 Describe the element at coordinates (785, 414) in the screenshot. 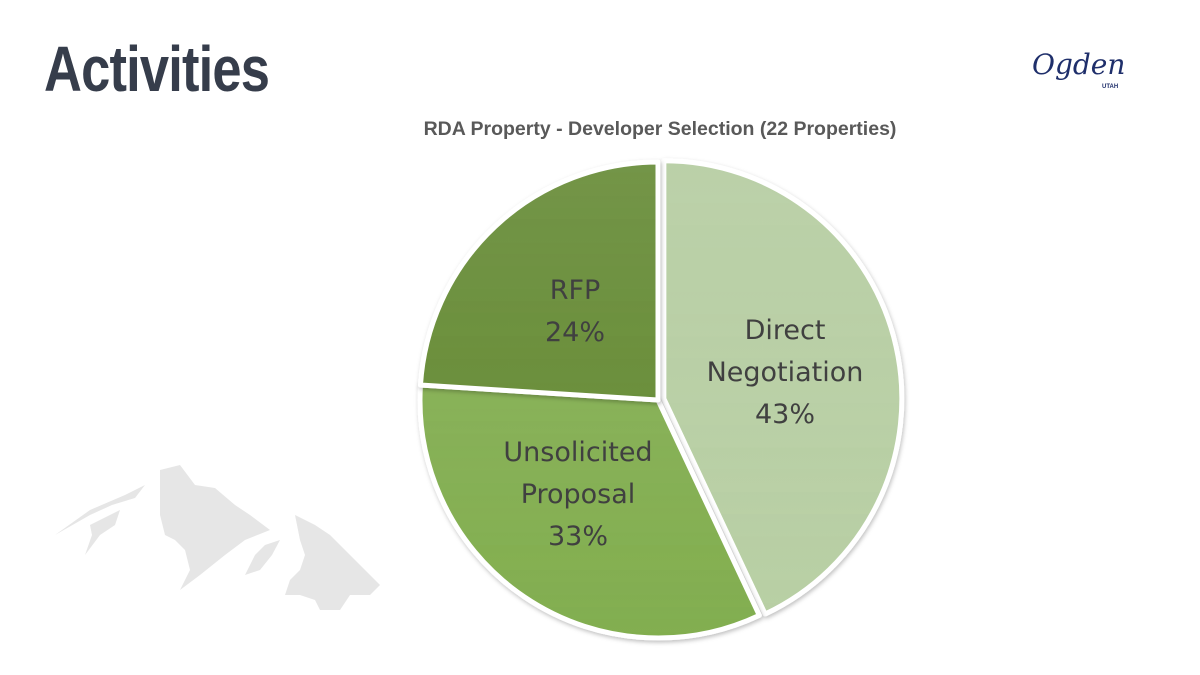

I see `slice-label-line: 43%` at that location.